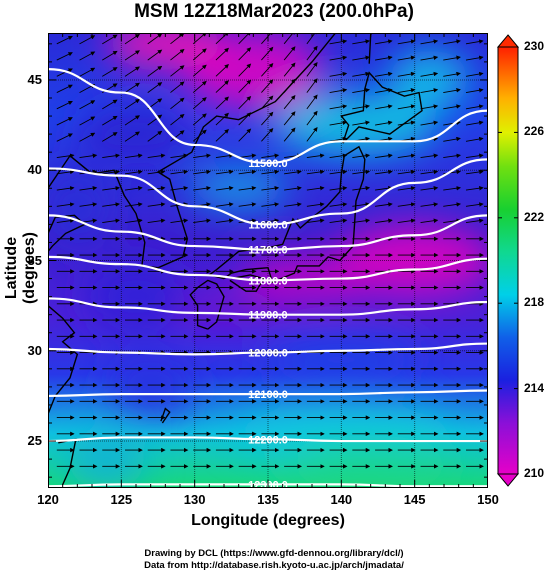  What do you see at coordinates (534, 473) in the screenshot?
I see `colorbar-tick-label: 210` at bounding box center [534, 473].